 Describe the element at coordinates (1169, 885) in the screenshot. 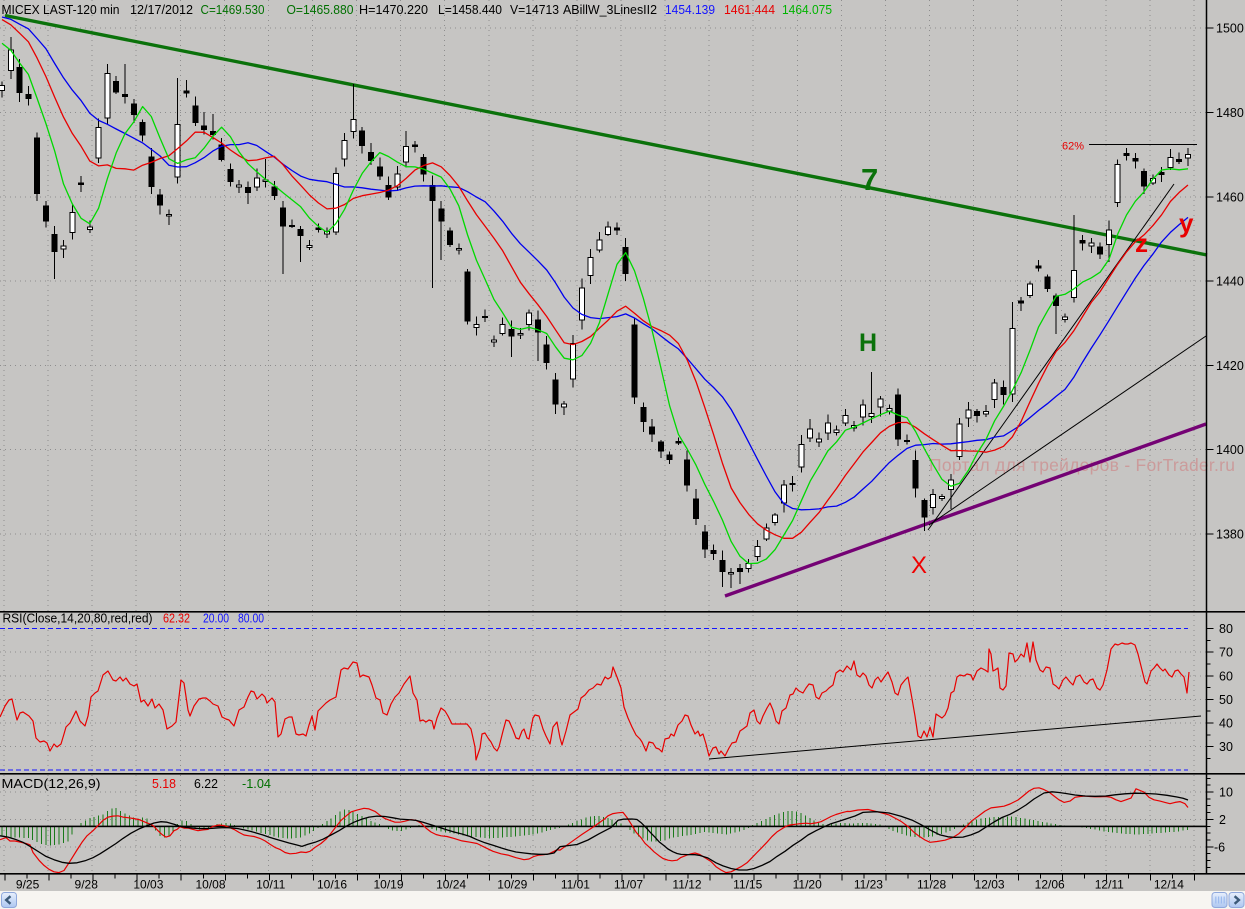

I see `svg-text: 12/14` at that location.